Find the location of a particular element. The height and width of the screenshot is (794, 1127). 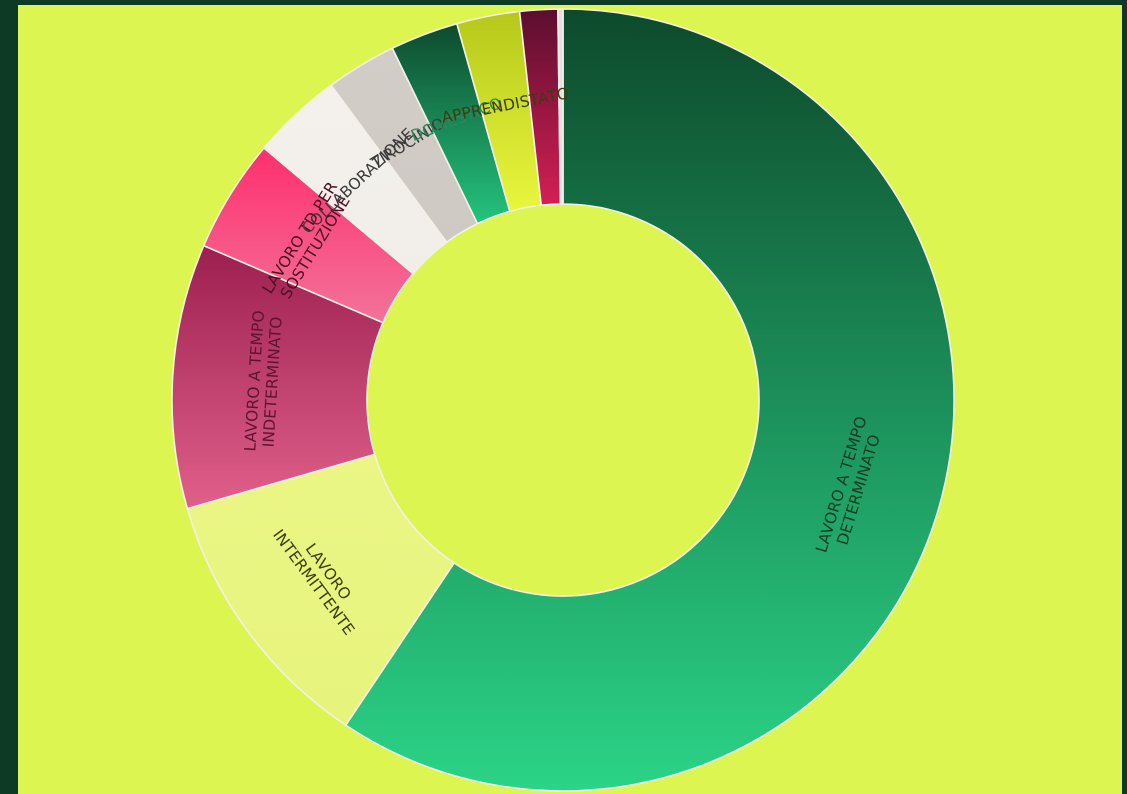

slice-lavoro-intermittente is located at coordinates (320, 589).